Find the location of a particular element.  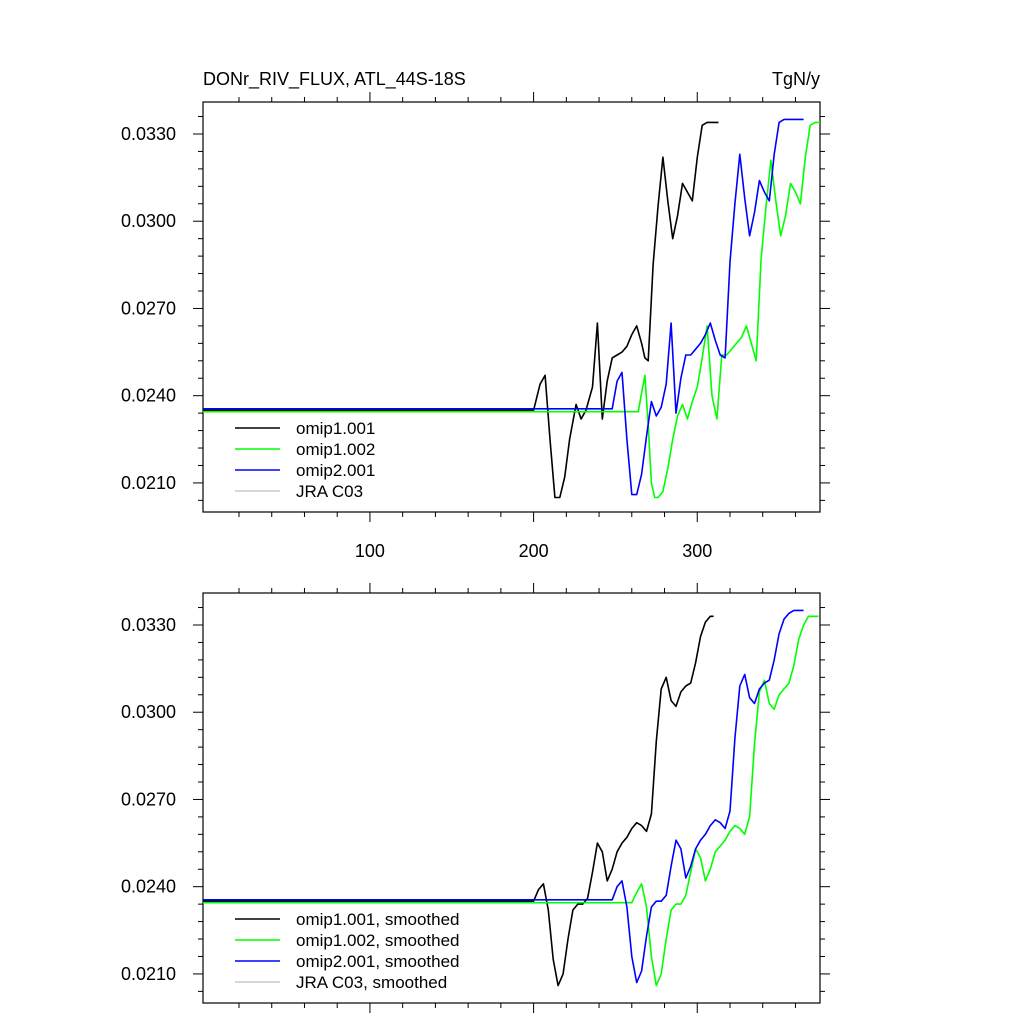

x-tick-label: 200 is located at coordinates (534, 551).